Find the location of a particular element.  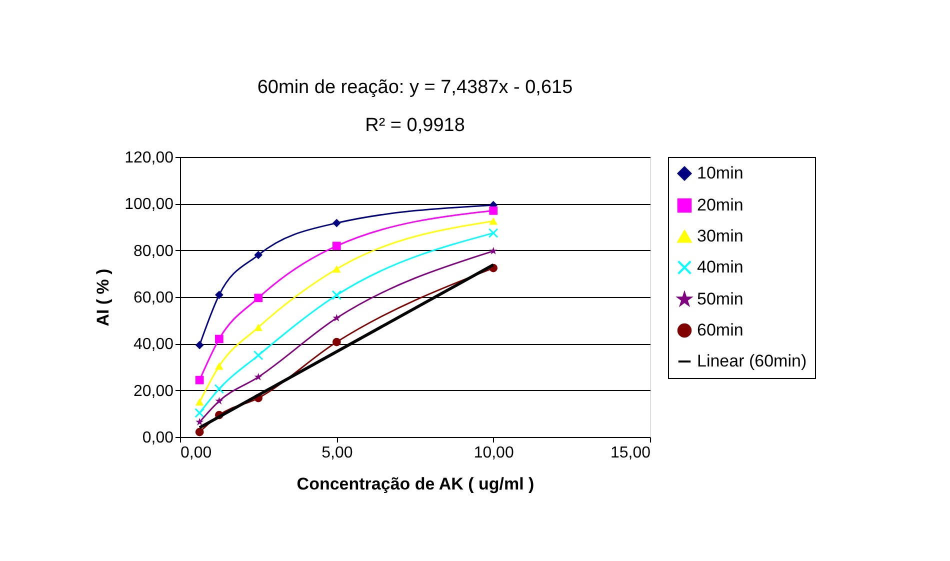

text: R² = 0,9918 is located at coordinates (415, 125).